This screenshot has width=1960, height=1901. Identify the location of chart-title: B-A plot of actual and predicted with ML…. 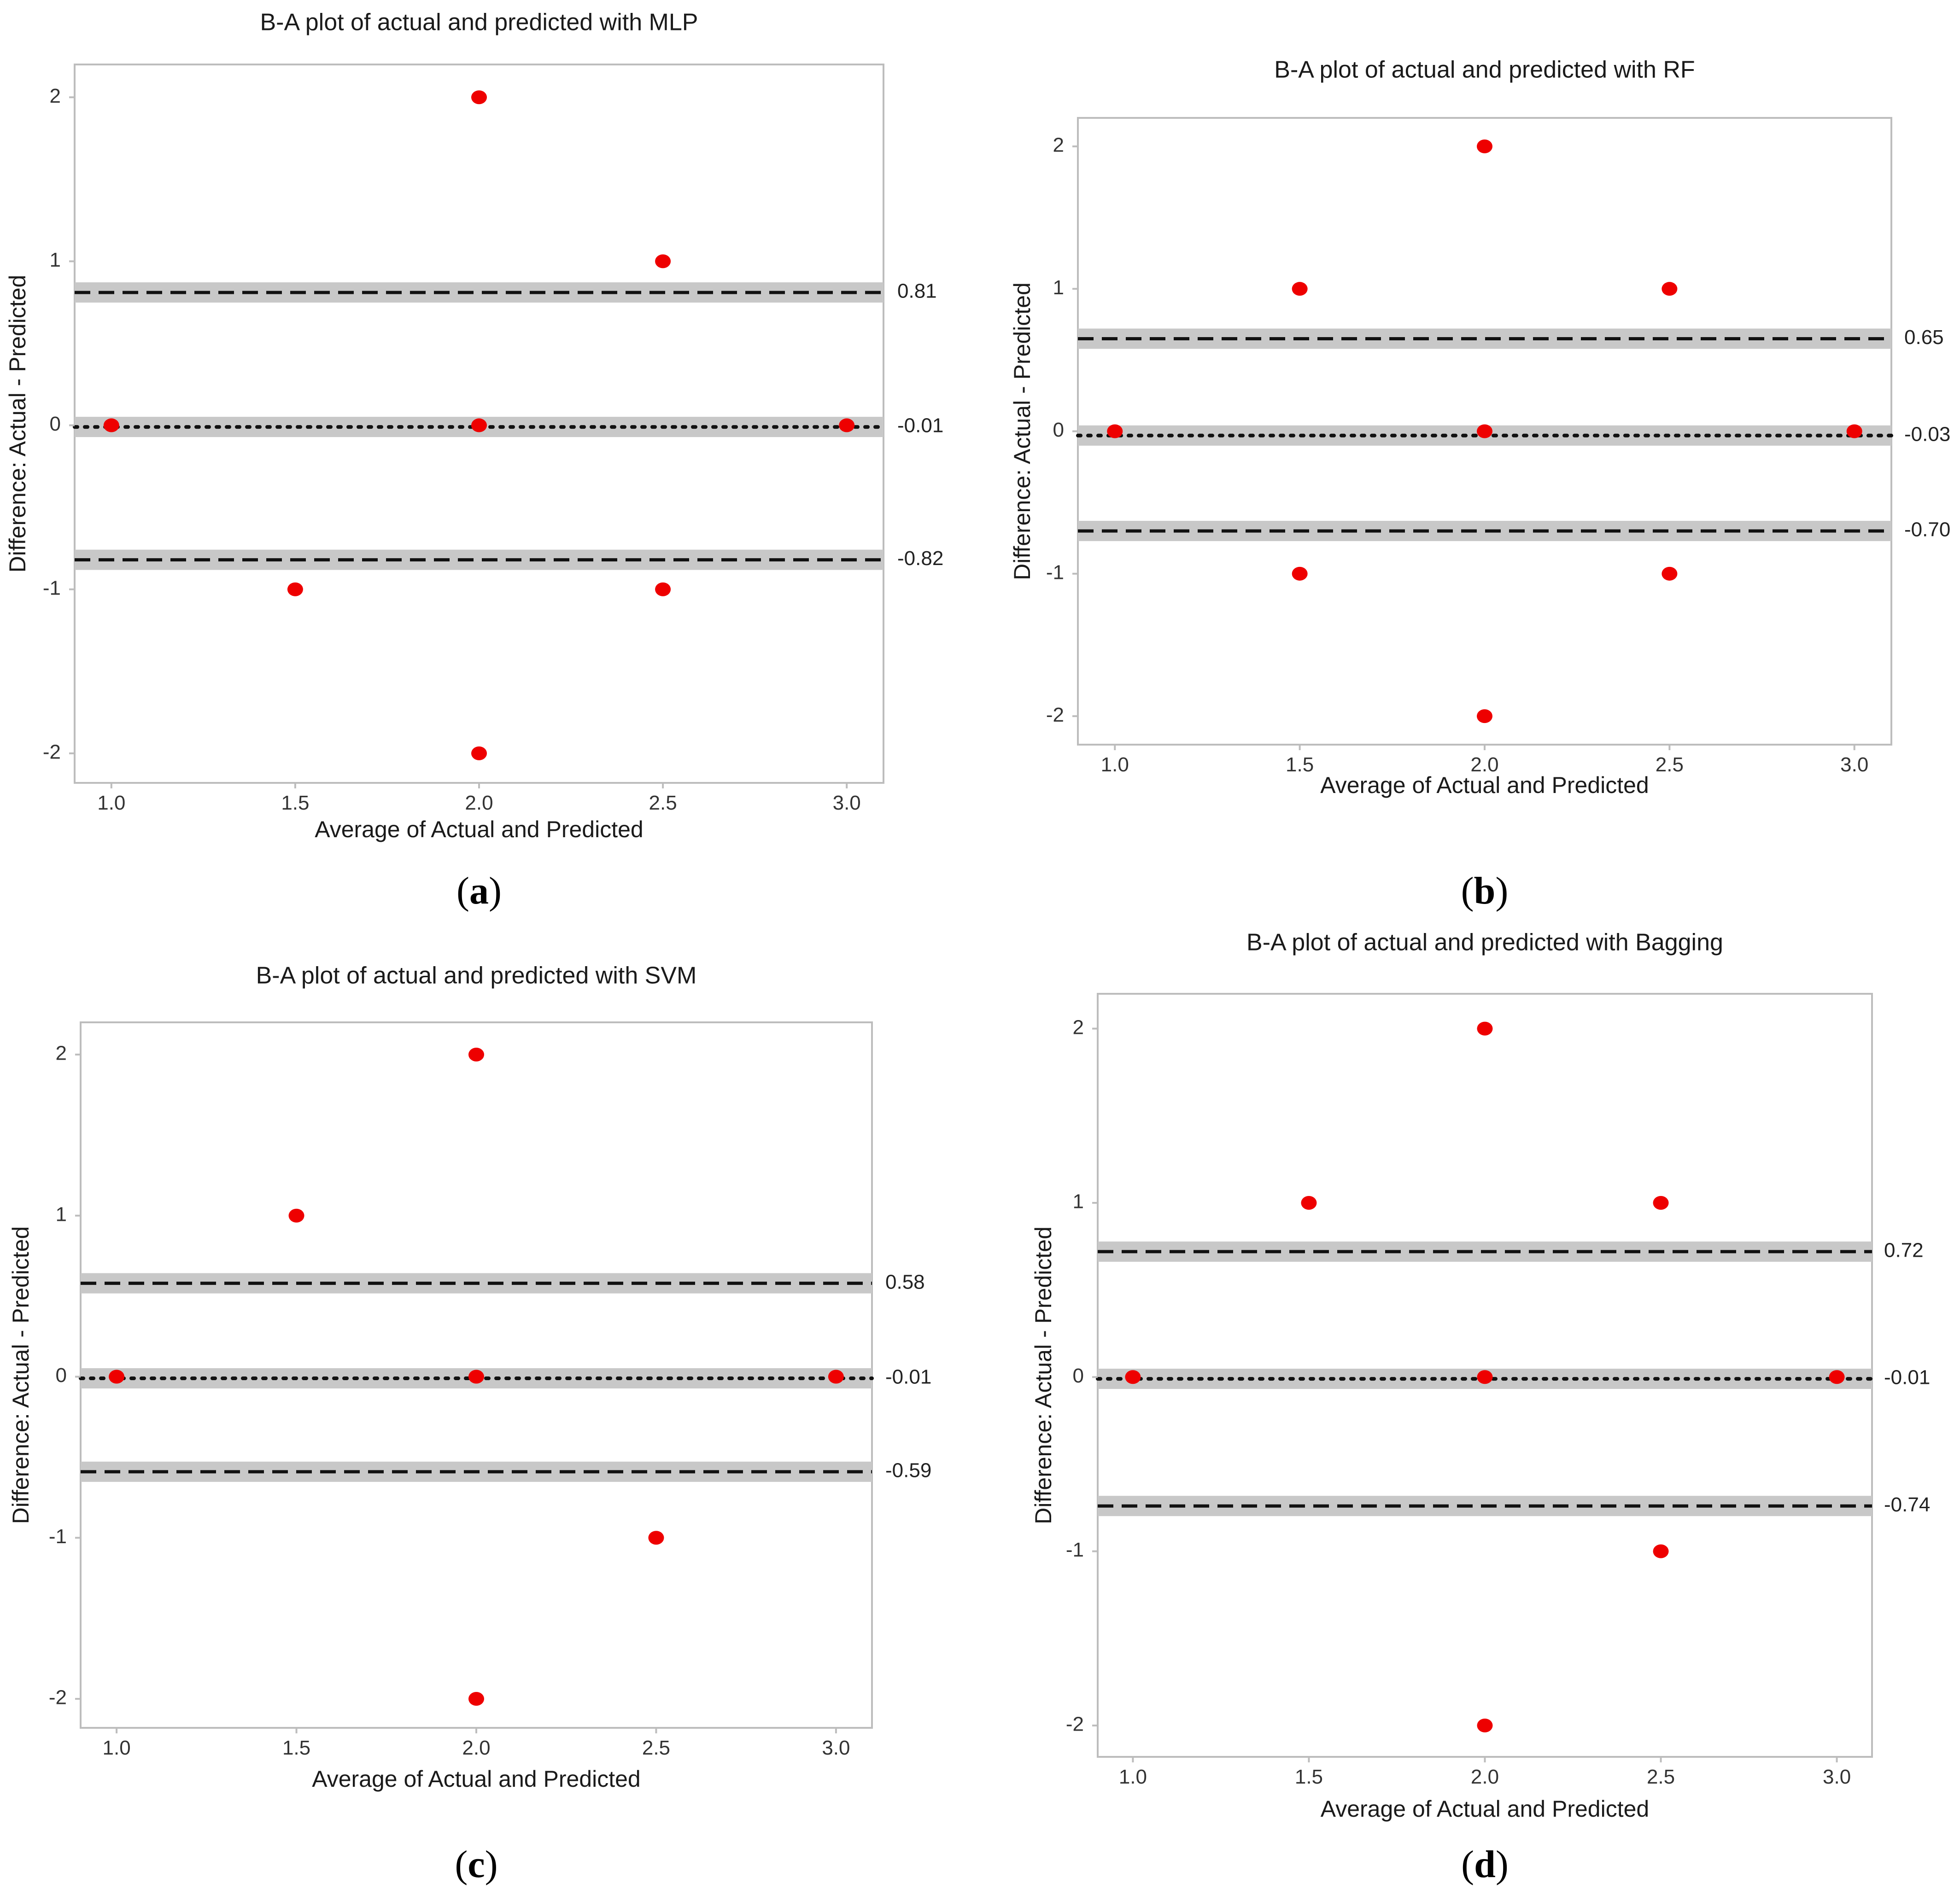
(479, 22).